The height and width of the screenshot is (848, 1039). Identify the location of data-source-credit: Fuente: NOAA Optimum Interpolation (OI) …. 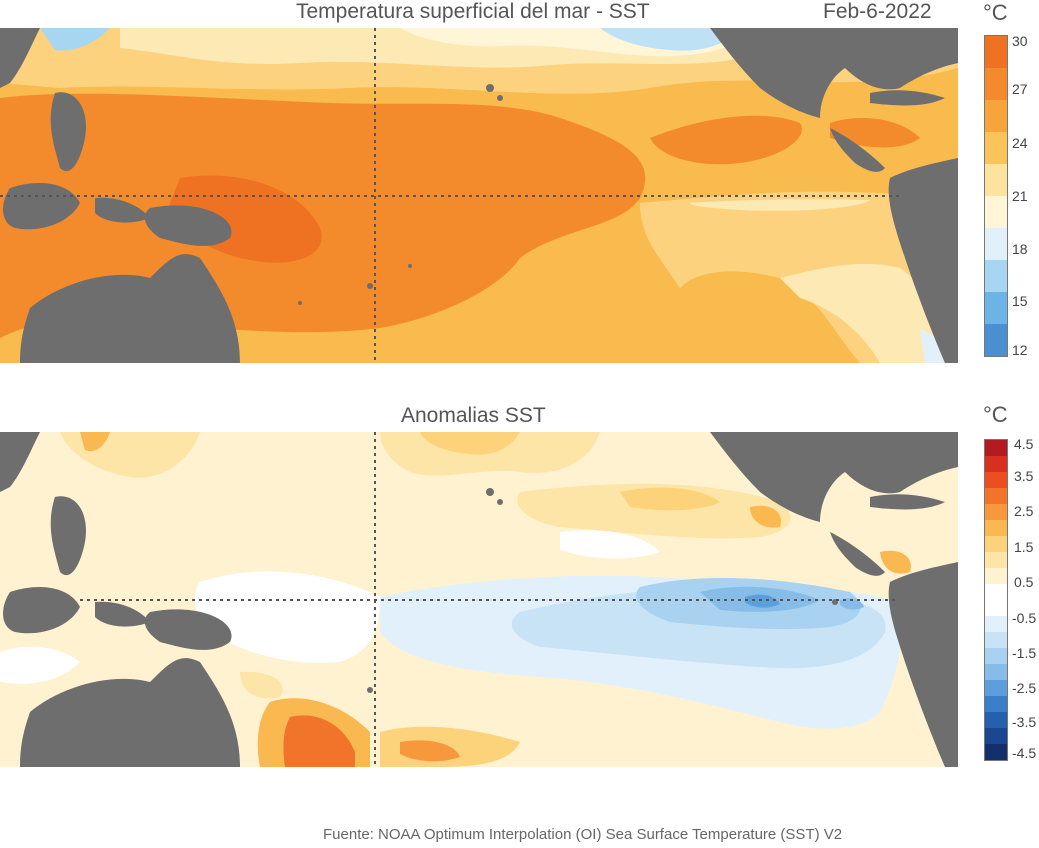
(583, 834).